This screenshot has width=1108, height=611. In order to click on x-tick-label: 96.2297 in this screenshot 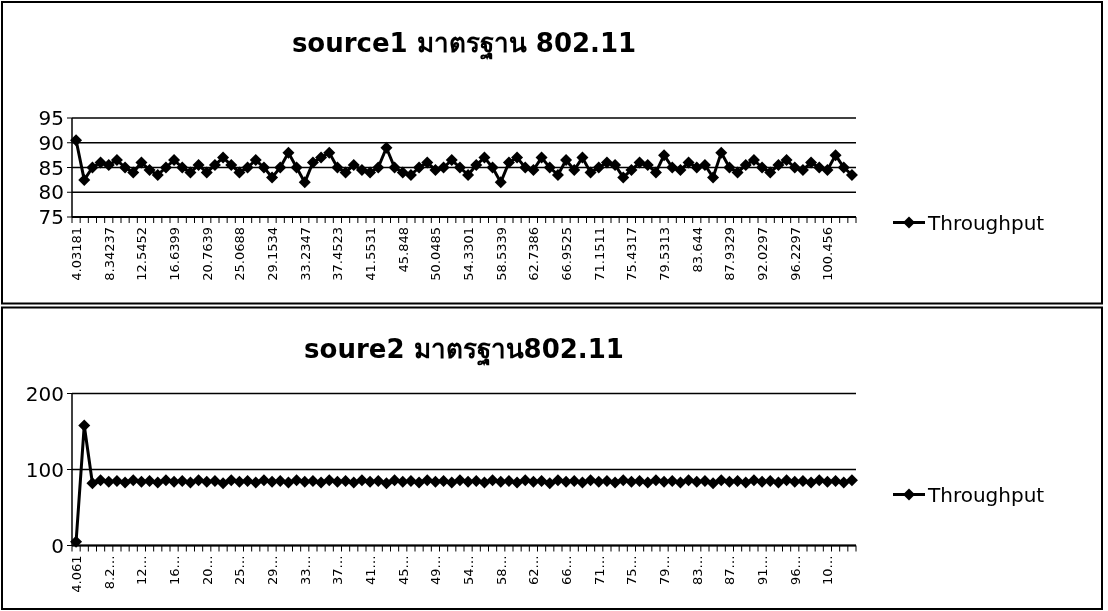, I will do `click(795, 254)`.